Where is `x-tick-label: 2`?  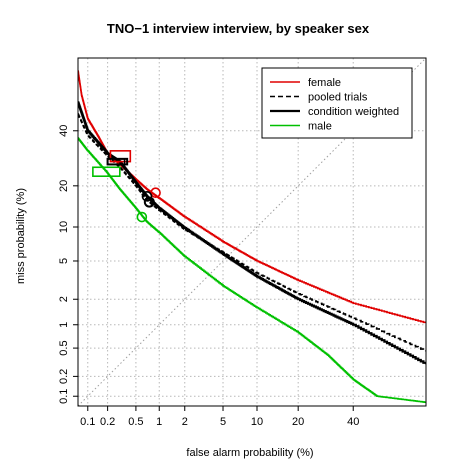 x-tick-label: 2 is located at coordinates (185, 422).